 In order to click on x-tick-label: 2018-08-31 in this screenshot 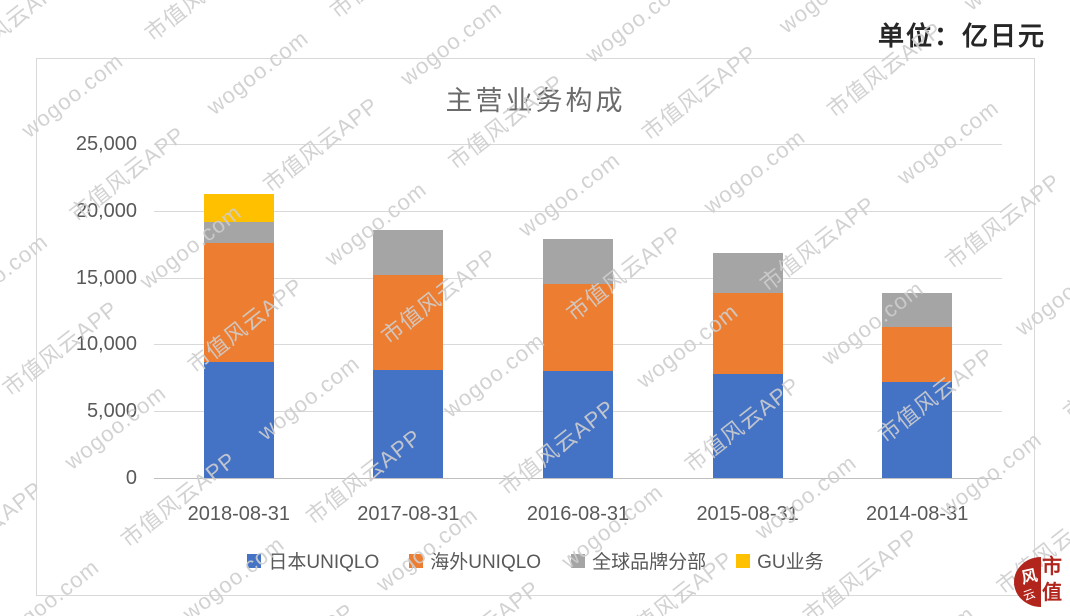, I will do `click(238, 514)`.